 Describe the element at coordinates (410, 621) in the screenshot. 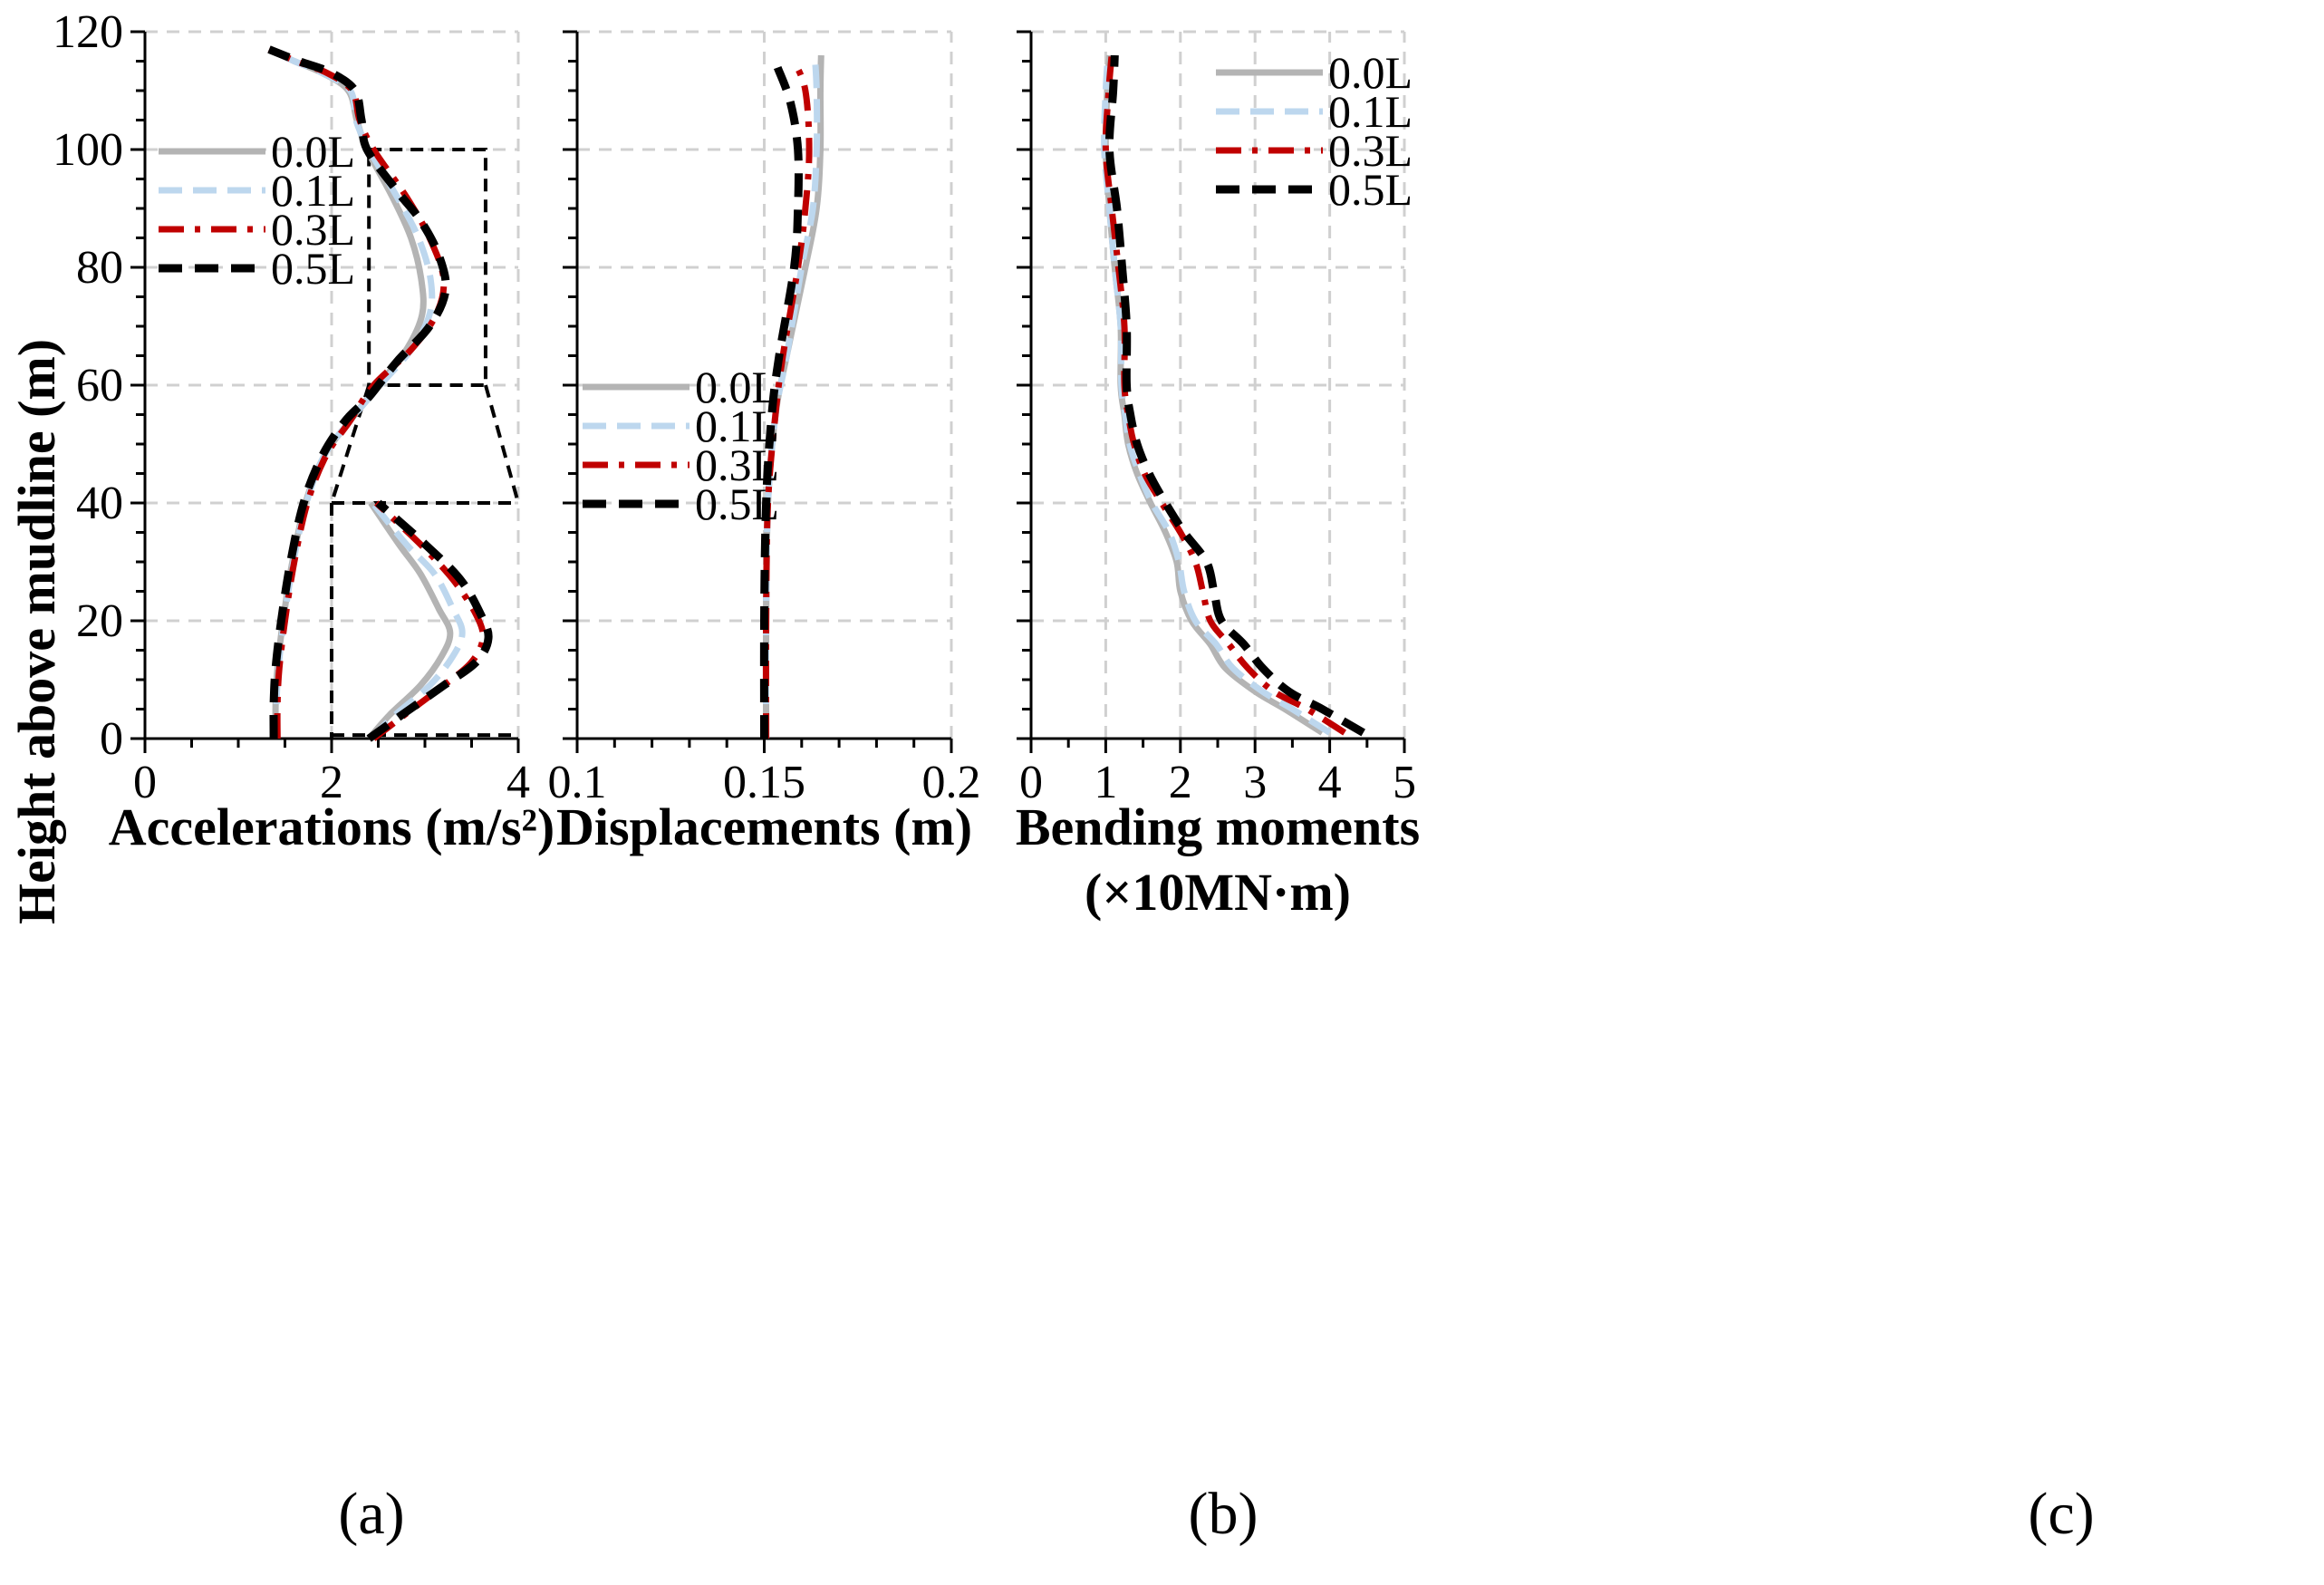

I see `inset-series-line-0.0L` at that location.